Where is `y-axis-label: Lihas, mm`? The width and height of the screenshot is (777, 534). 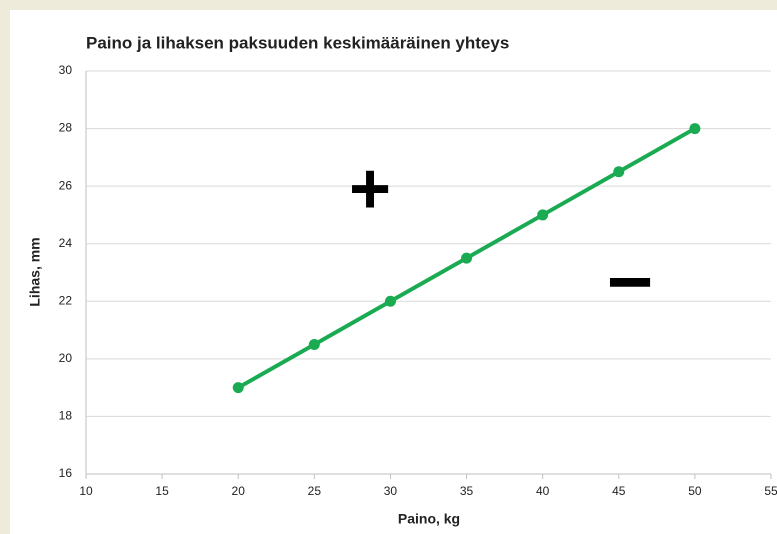
y-axis-label: Lihas, mm is located at coordinates (35, 271).